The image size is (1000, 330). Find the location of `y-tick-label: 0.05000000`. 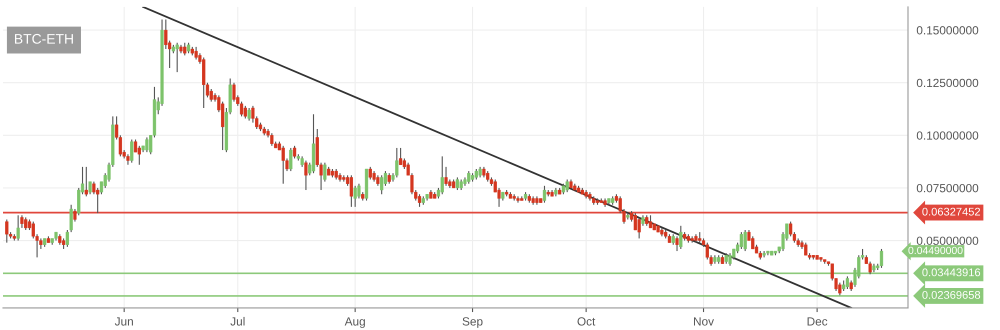

y-tick-label: 0.05000000 is located at coordinates (947, 240).